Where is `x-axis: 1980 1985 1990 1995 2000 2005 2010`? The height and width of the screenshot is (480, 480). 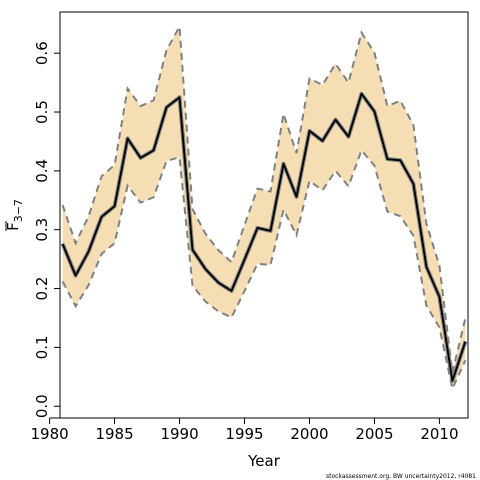
x-axis: 1980 1985 1990 1995 2000 2005 2010 is located at coordinates (245, 430).